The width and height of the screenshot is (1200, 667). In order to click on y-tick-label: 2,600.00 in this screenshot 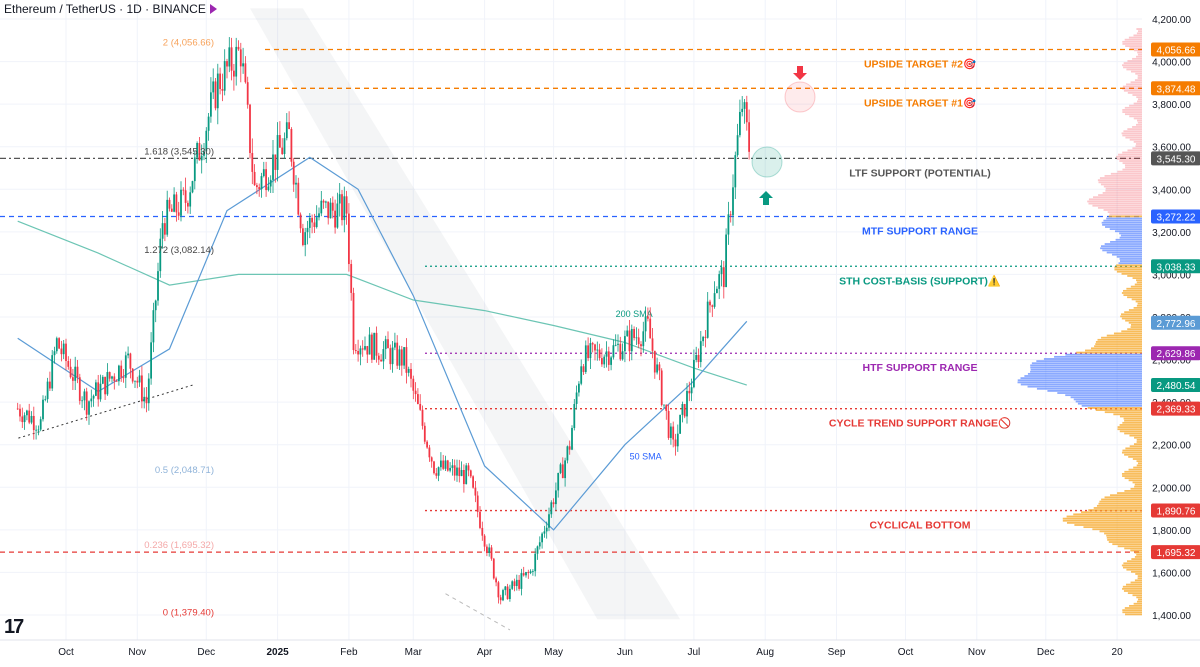, I will do `click(1171, 361)`.